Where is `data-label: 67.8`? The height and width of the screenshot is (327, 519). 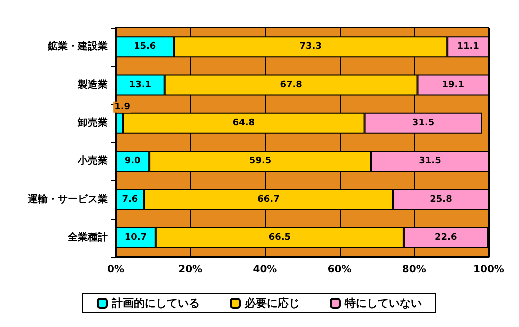
data-label: 67.8 is located at coordinates (291, 85).